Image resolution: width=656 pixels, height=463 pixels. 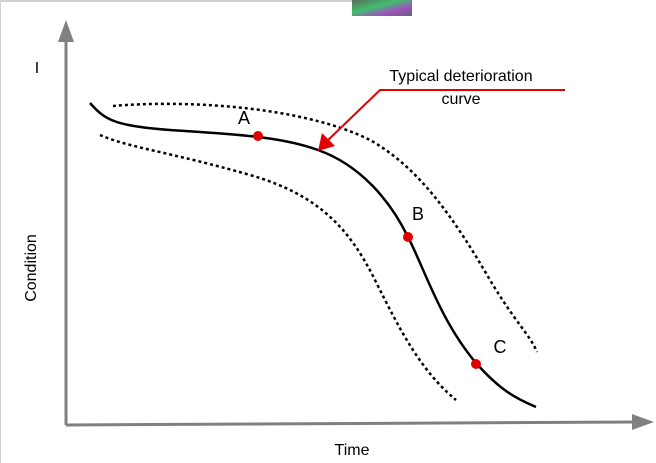 I want to click on point-label: A, so click(x=244, y=118).